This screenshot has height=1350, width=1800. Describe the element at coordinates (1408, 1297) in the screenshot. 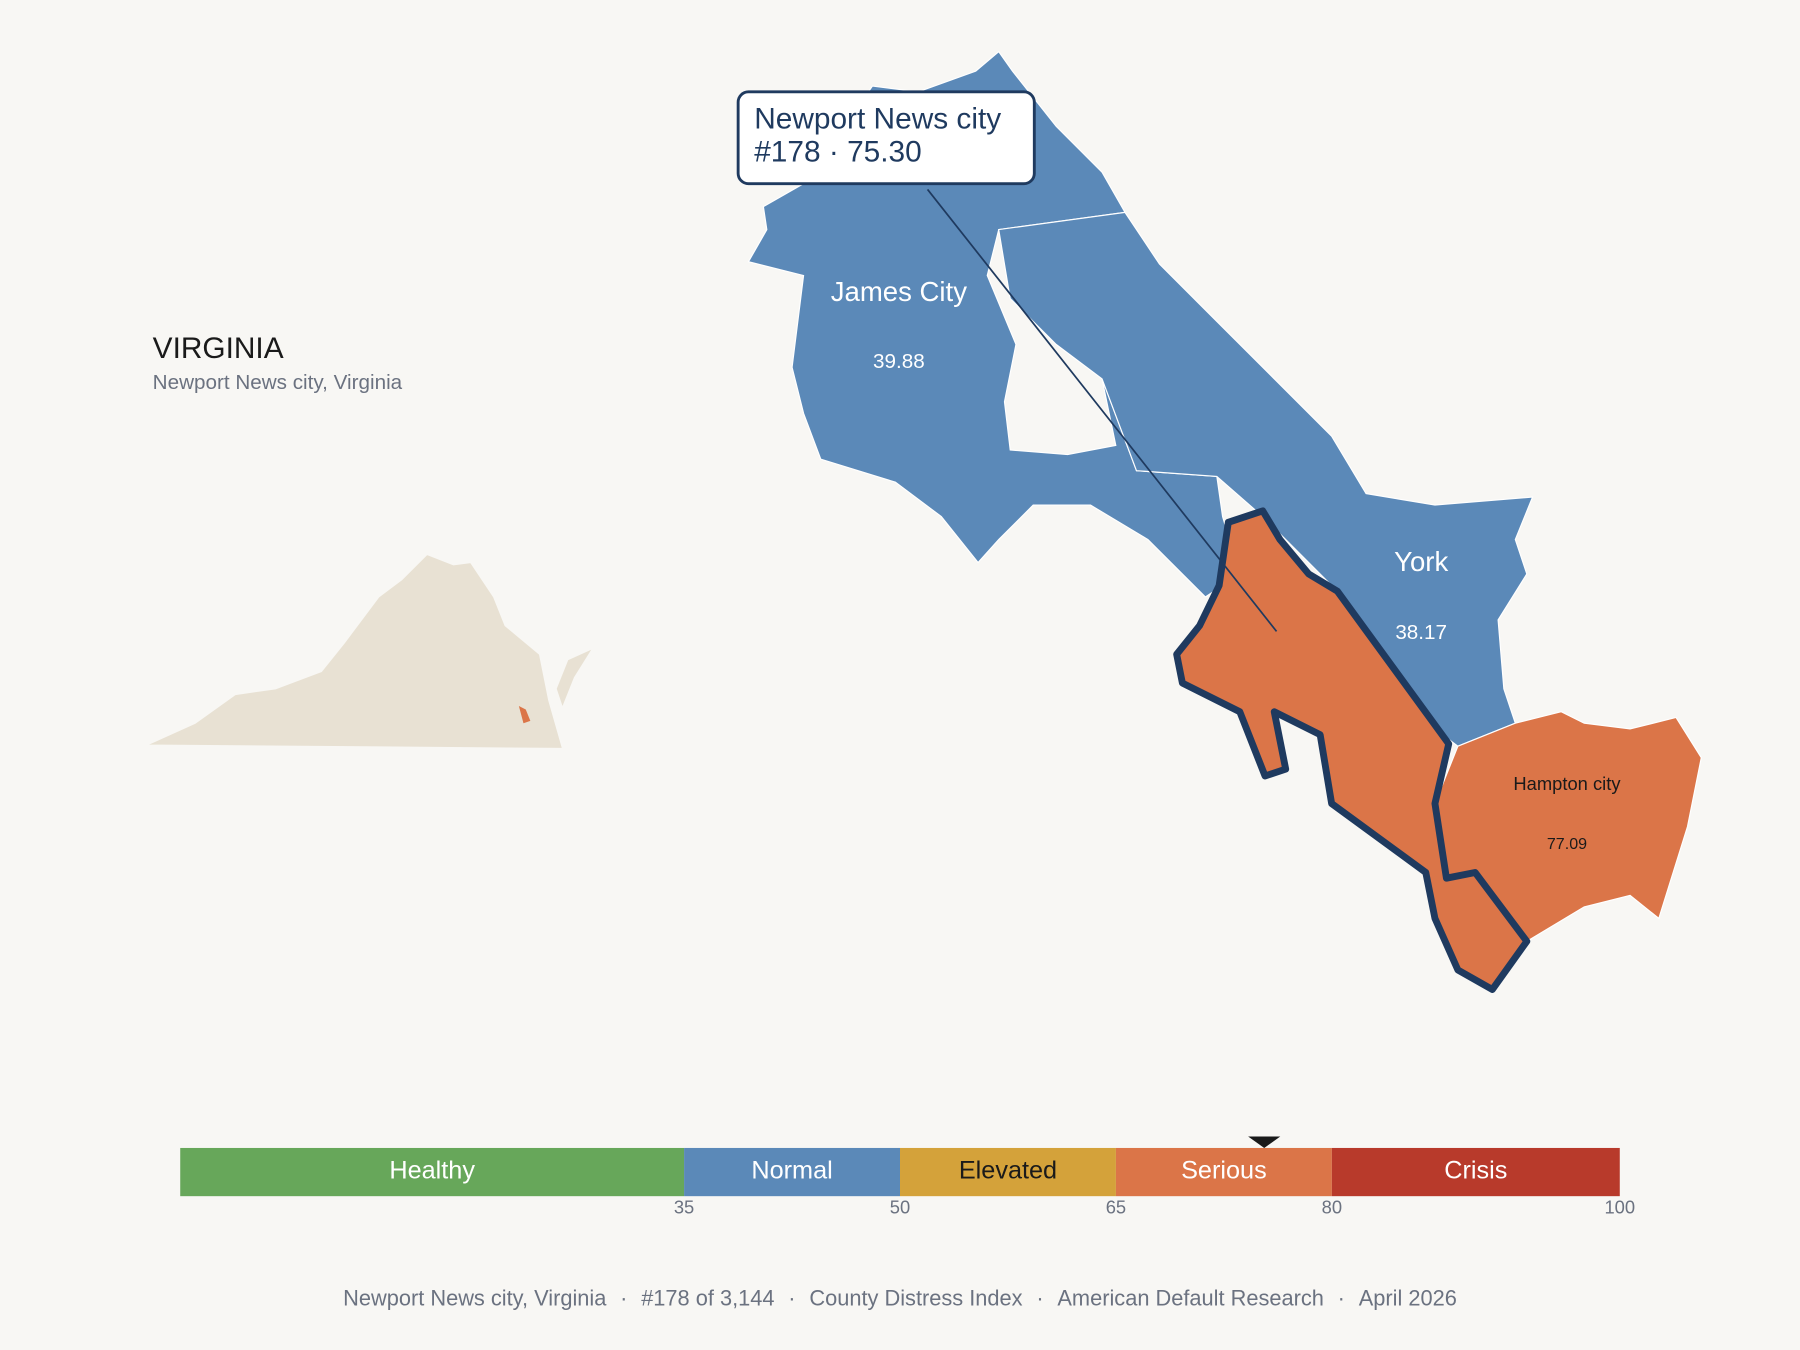

I see `footer-item: April 2026` at that location.